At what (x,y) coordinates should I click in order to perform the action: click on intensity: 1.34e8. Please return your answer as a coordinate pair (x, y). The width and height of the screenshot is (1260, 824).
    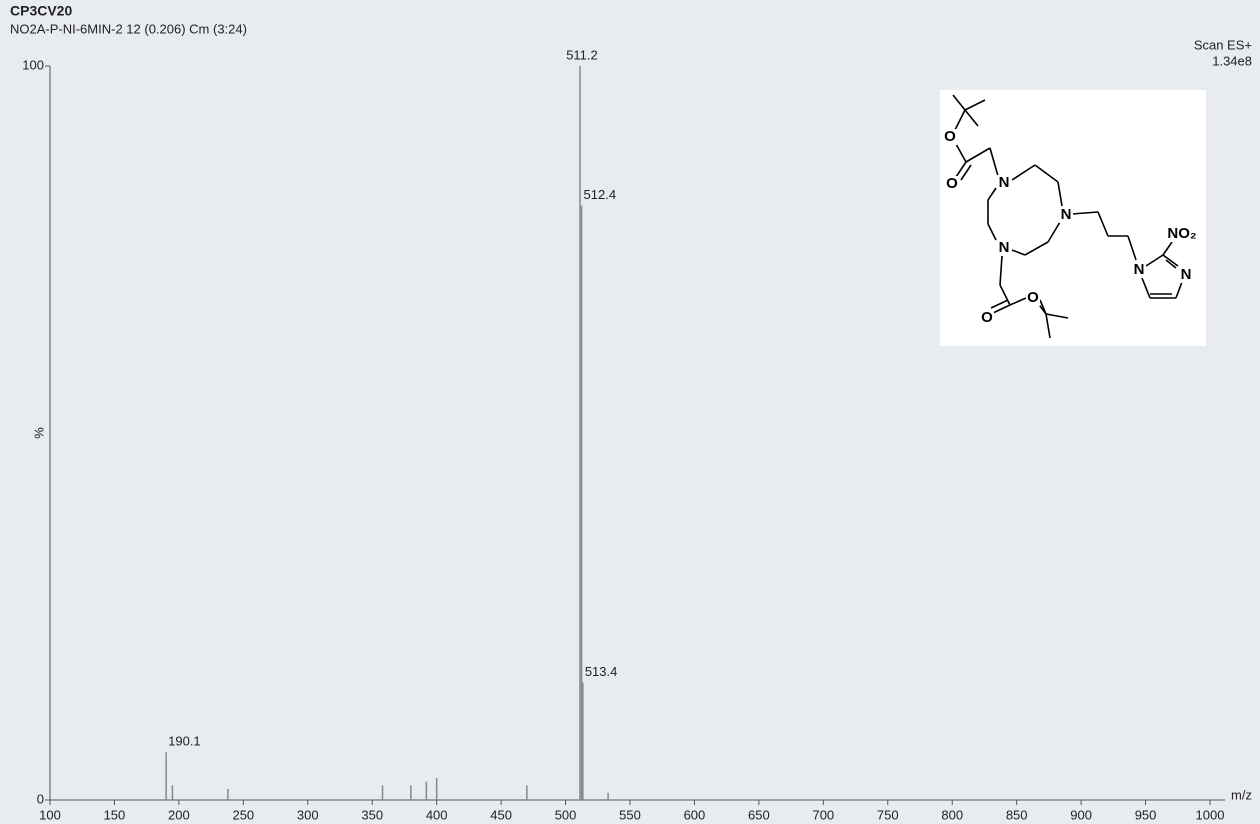
    Looking at the image, I should click on (1232, 60).